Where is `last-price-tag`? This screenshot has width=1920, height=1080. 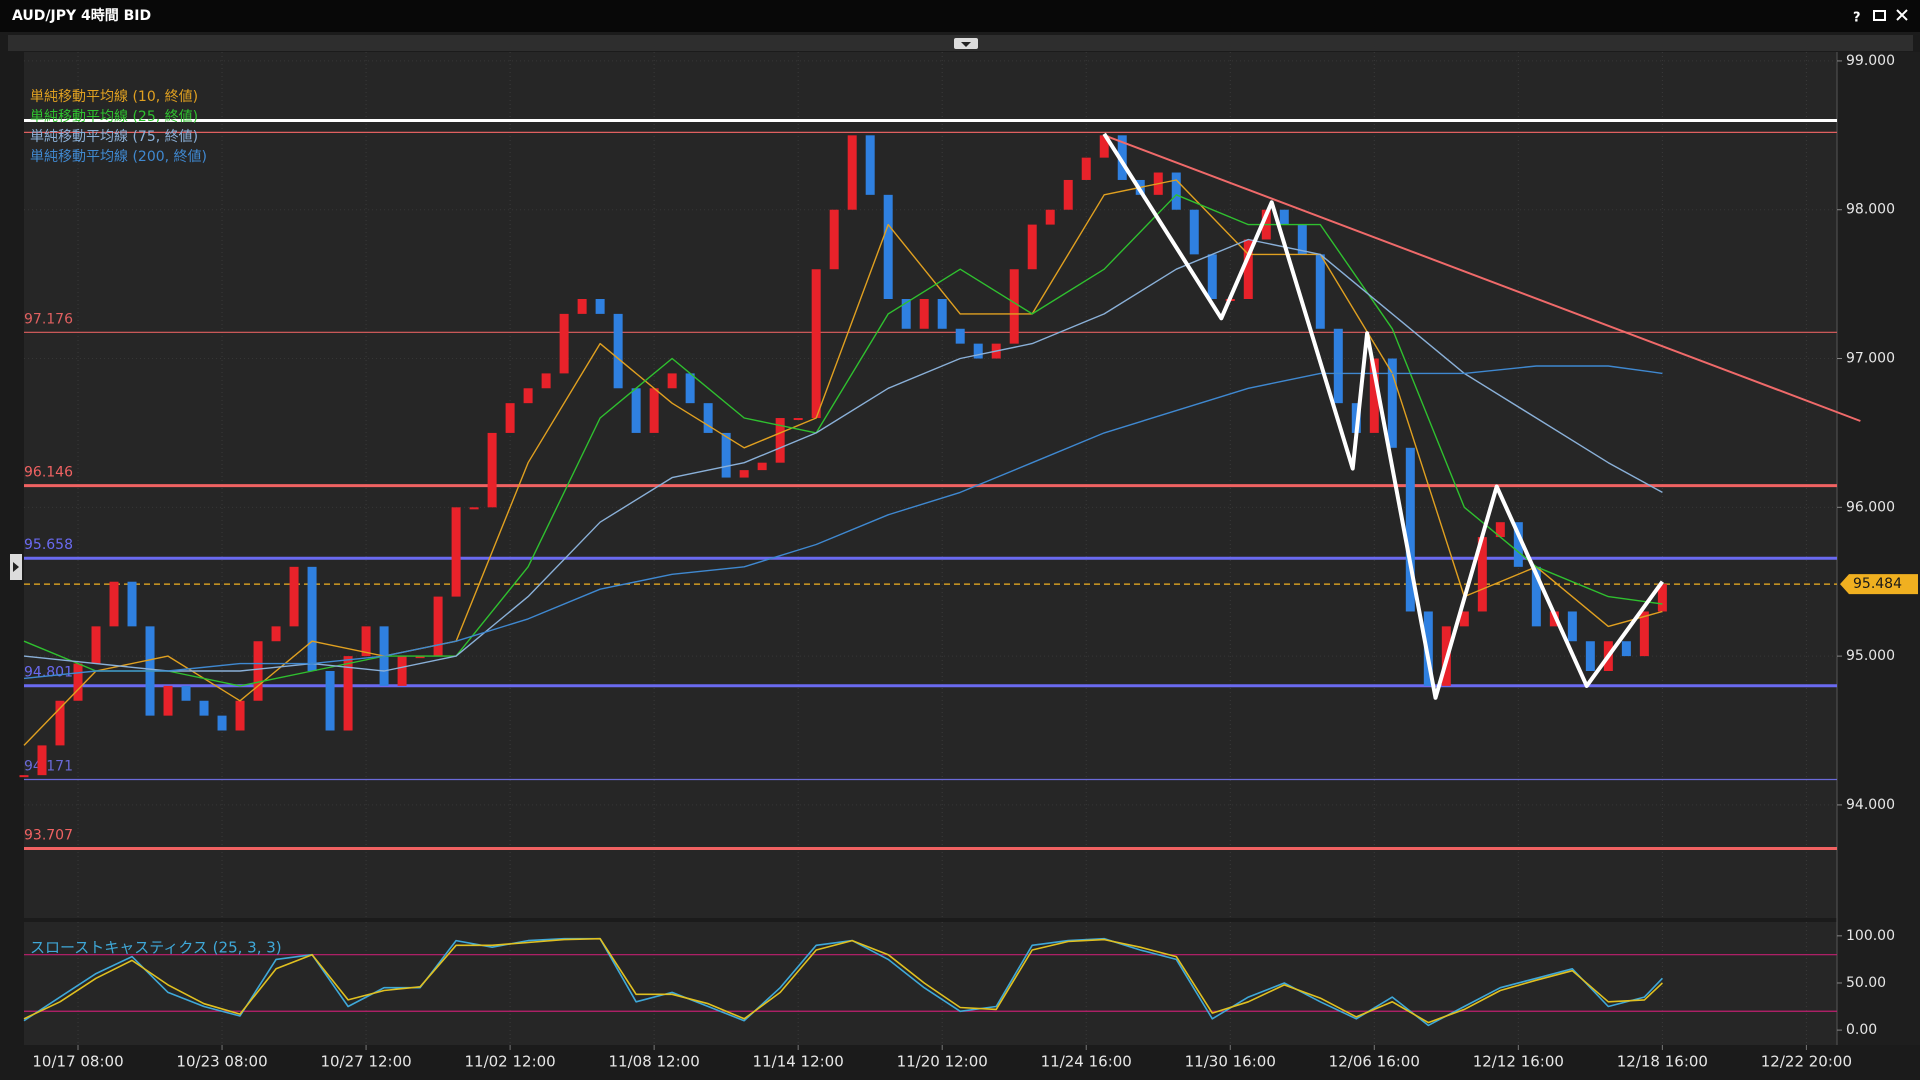
last-price-tag is located at coordinates (1879, 584).